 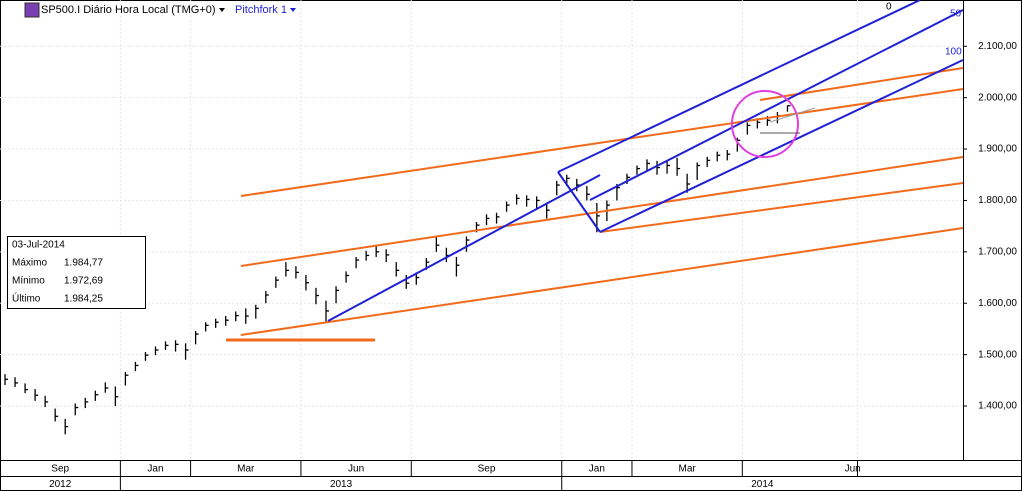 I want to click on info-label: Mínimo, so click(x=28, y=281).